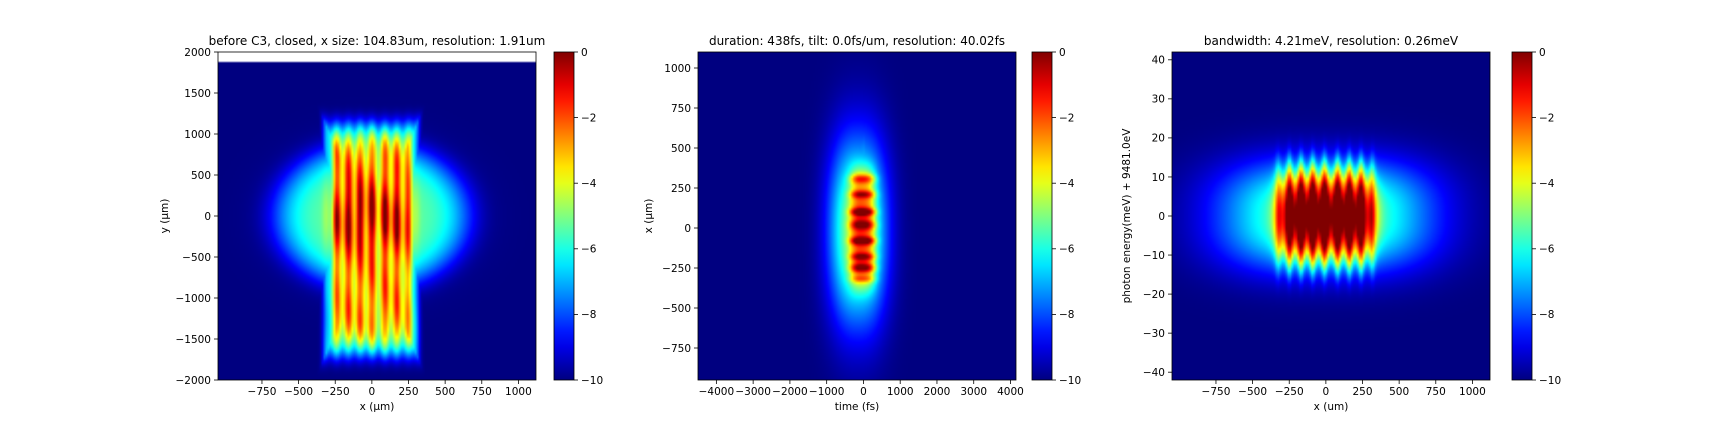 The height and width of the screenshot is (432, 1728). Describe the element at coordinates (790, 392) in the screenshot. I see `x-tick-label: −2000` at that location.